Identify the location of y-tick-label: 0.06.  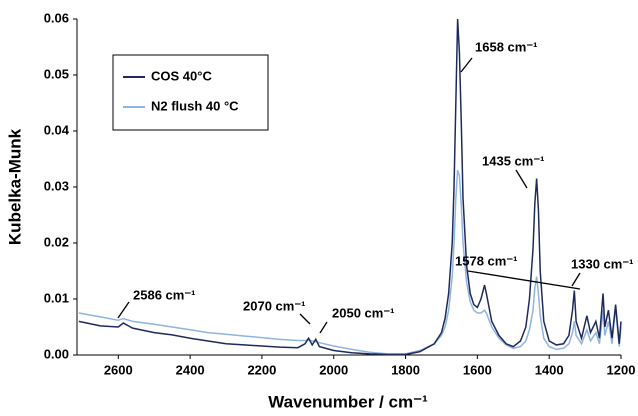
(56, 17).